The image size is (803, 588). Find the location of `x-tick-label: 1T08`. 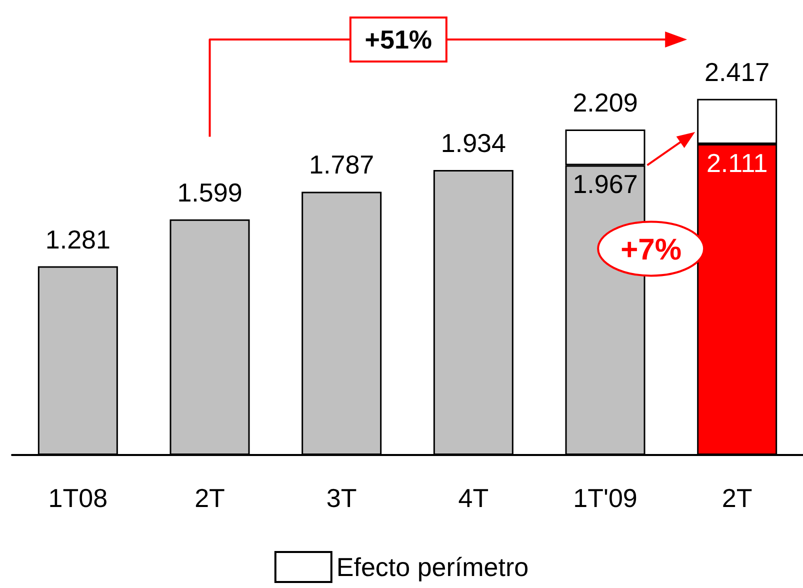

x-tick-label: 1T08 is located at coordinates (78, 498).